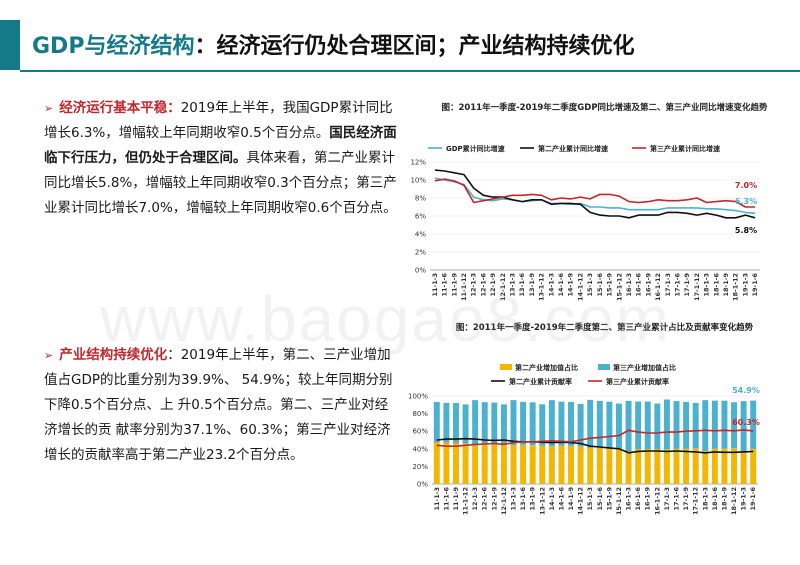 The height and width of the screenshot is (565, 800). I want to click on y-tick-label: 4%, so click(420, 235).